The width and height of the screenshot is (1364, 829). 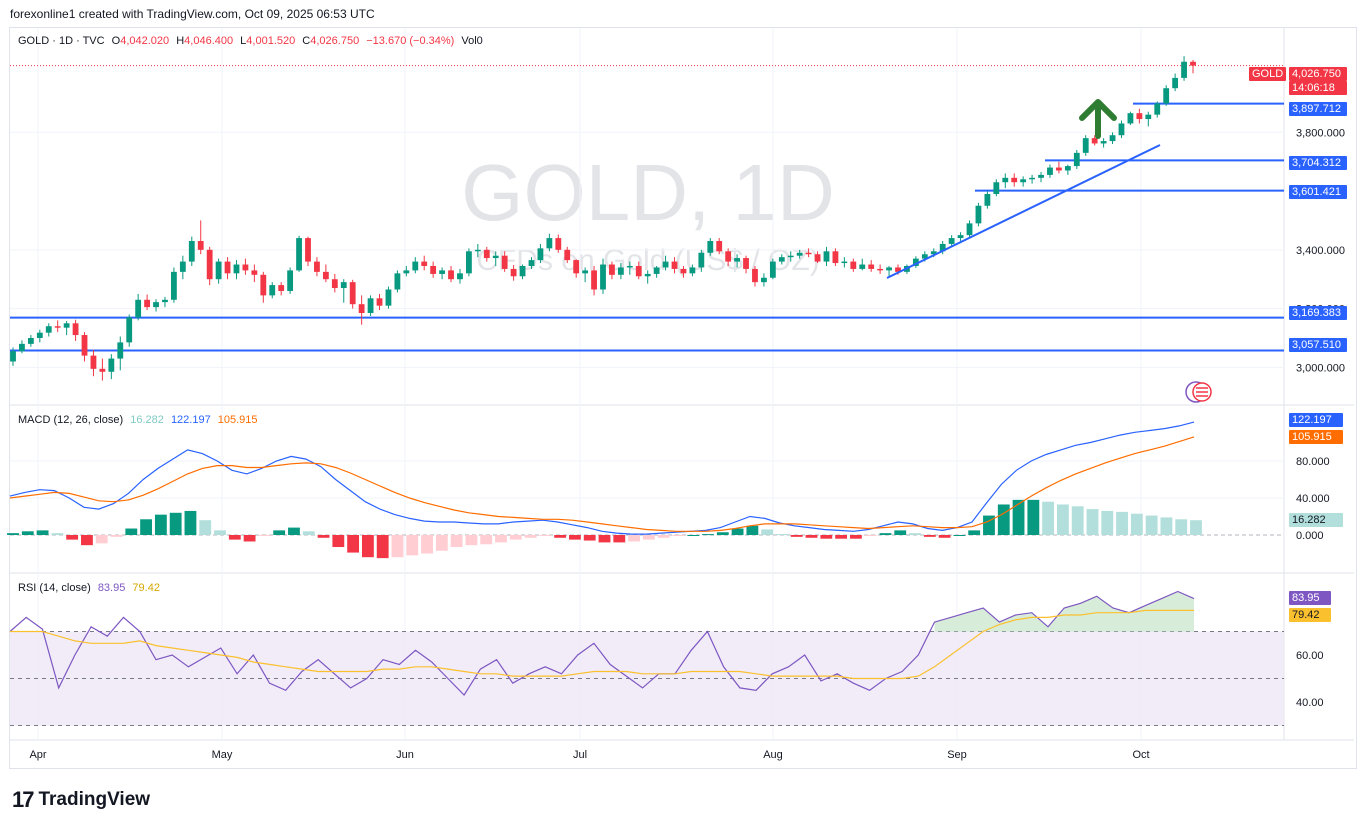 I want to click on flag-icon, so click(x=1198, y=392).